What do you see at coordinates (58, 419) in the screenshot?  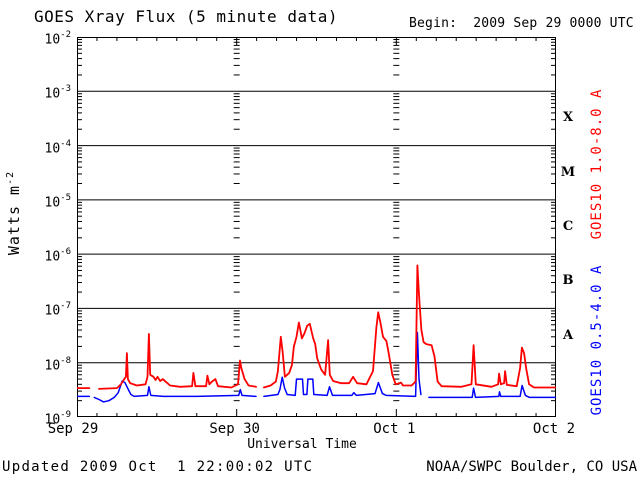 I see `y-tick-label: 10⁻⁹` at bounding box center [58, 419].